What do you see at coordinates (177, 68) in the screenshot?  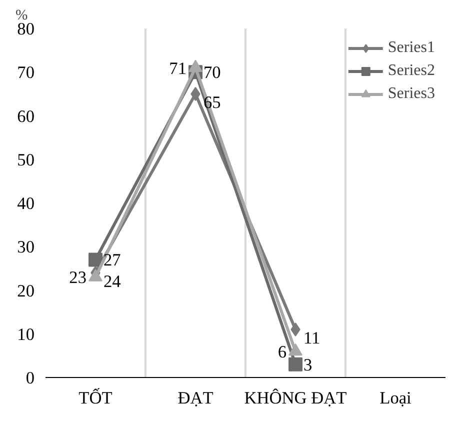 I see `data-label: 71` at bounding box center [177, 68].